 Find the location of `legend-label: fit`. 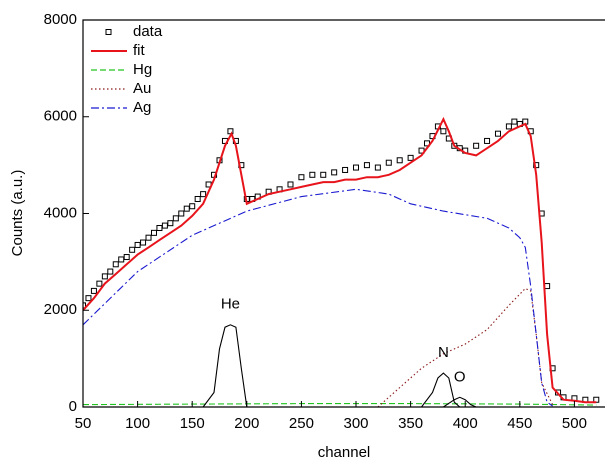

legend-label: fit is located at coordinates (139, 50).